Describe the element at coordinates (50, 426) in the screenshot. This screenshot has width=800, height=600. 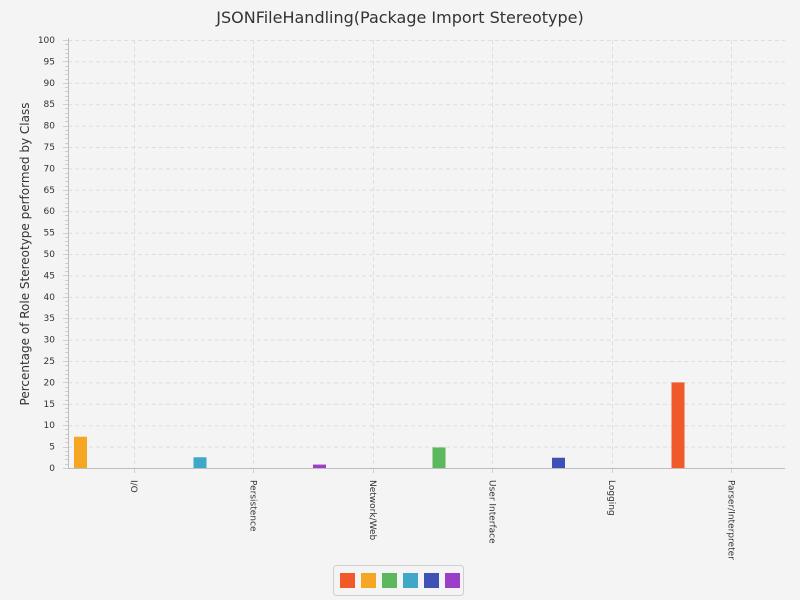
I see `y-tick-label: 10` at that location.